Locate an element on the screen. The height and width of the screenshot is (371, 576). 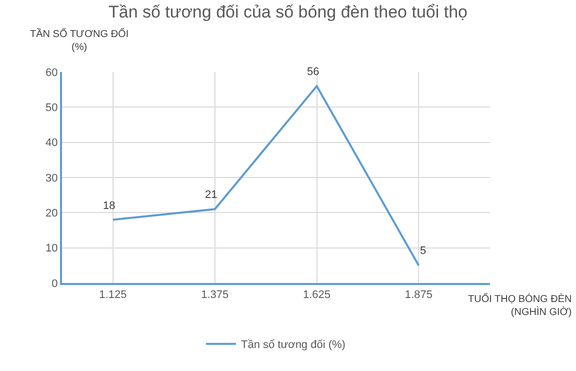
y-tick-label: 40 is located at coordinates (52, 143).